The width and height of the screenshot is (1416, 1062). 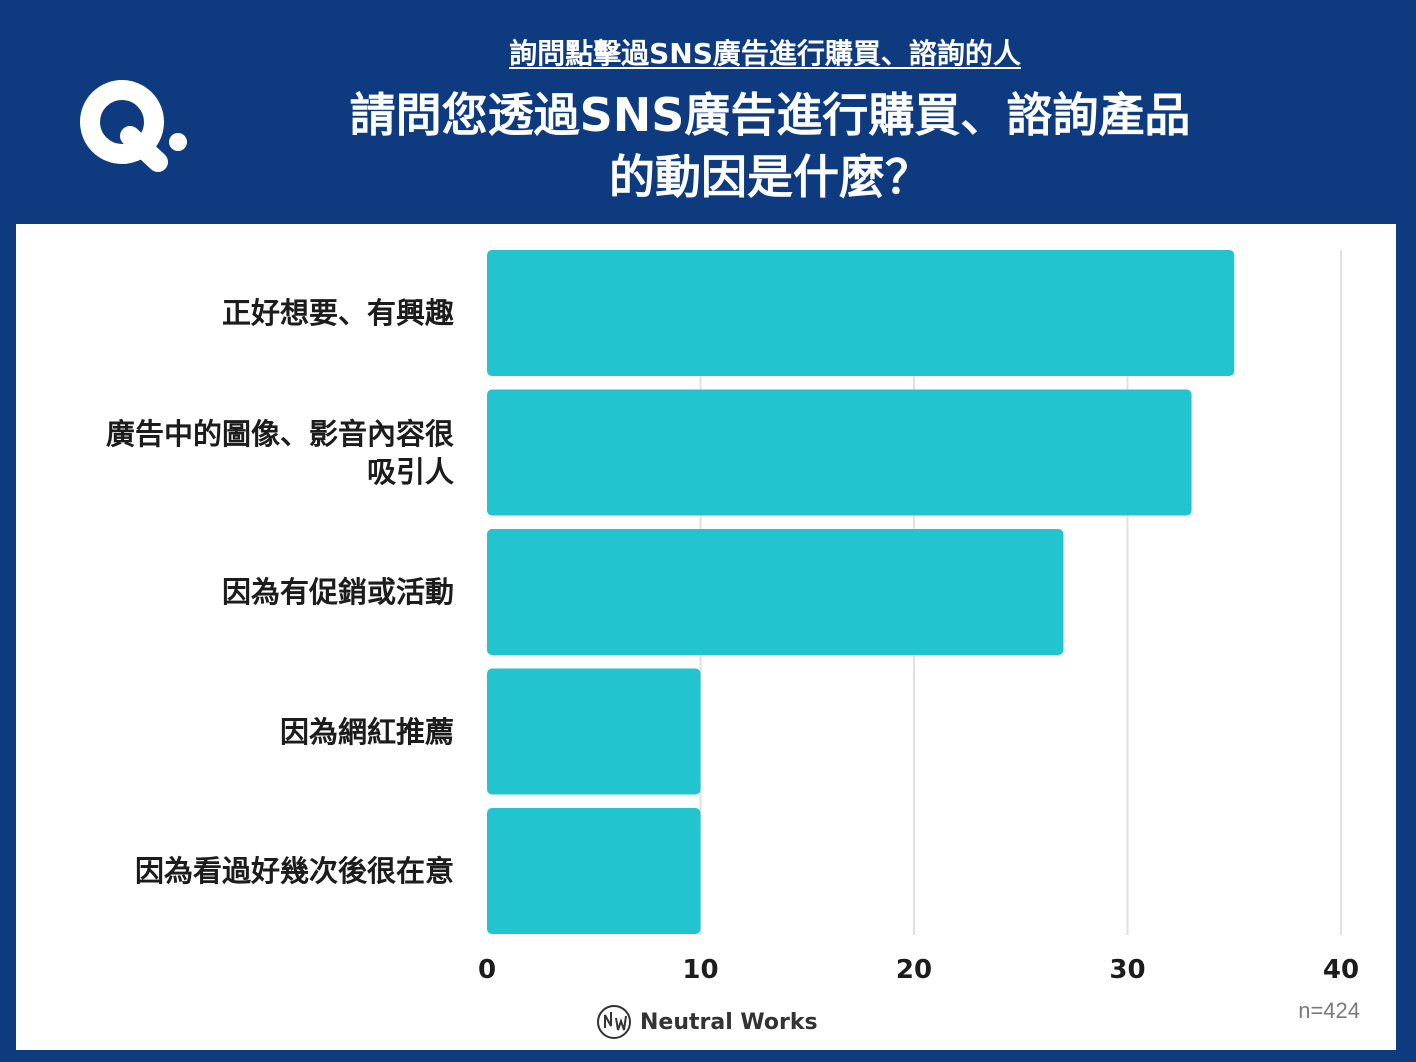 What do you see at coordinates (1127, 970) in the screenshot?
I see `x-tick-label: 30` at bounding box center [1127, 970].